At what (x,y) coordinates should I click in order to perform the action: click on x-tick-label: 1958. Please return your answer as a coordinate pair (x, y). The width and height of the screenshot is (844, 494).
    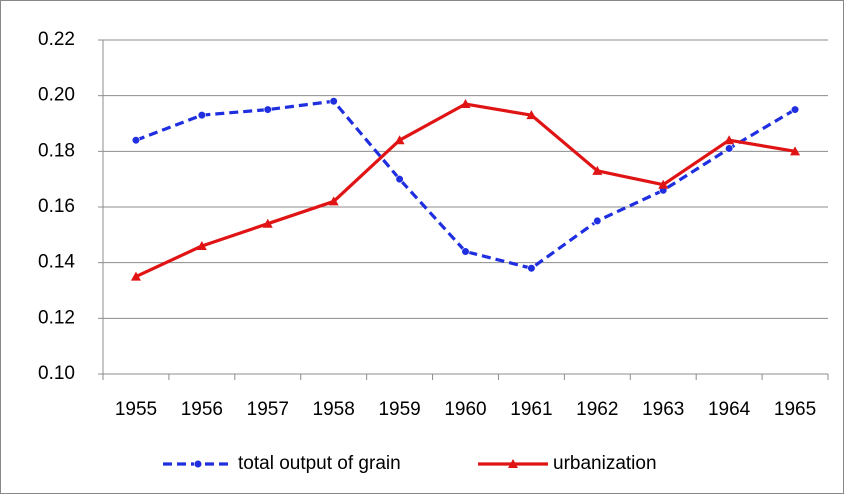
    Looking at the image, I should click on (334, 409).